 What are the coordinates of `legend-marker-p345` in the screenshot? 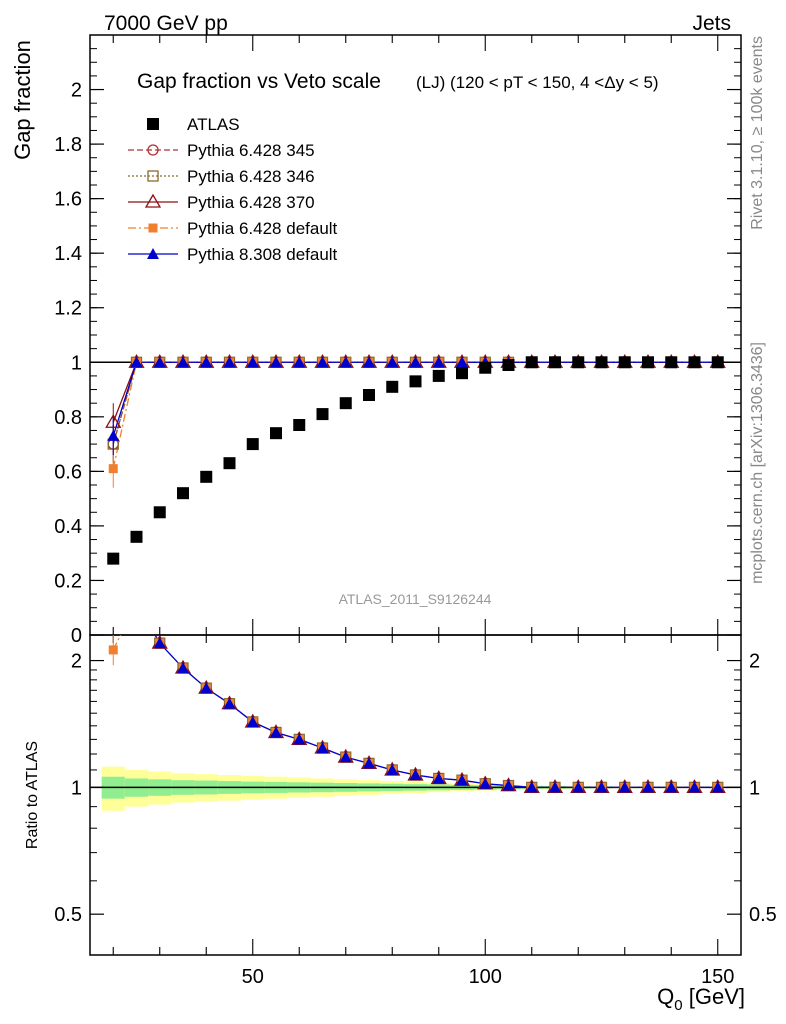 It's located at (153, 150).